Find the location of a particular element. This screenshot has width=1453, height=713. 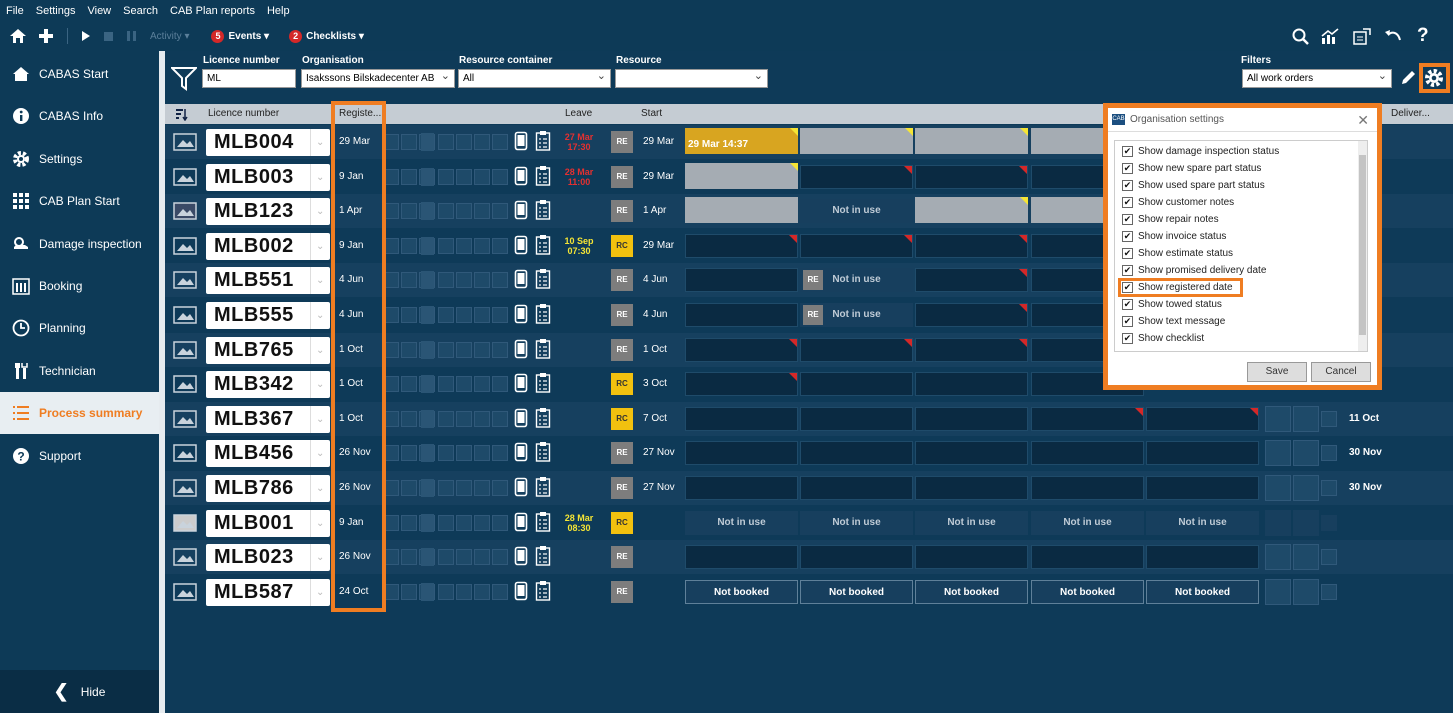

licence-plate: MLB587 ⌄ is located at coordinates (268, 592).